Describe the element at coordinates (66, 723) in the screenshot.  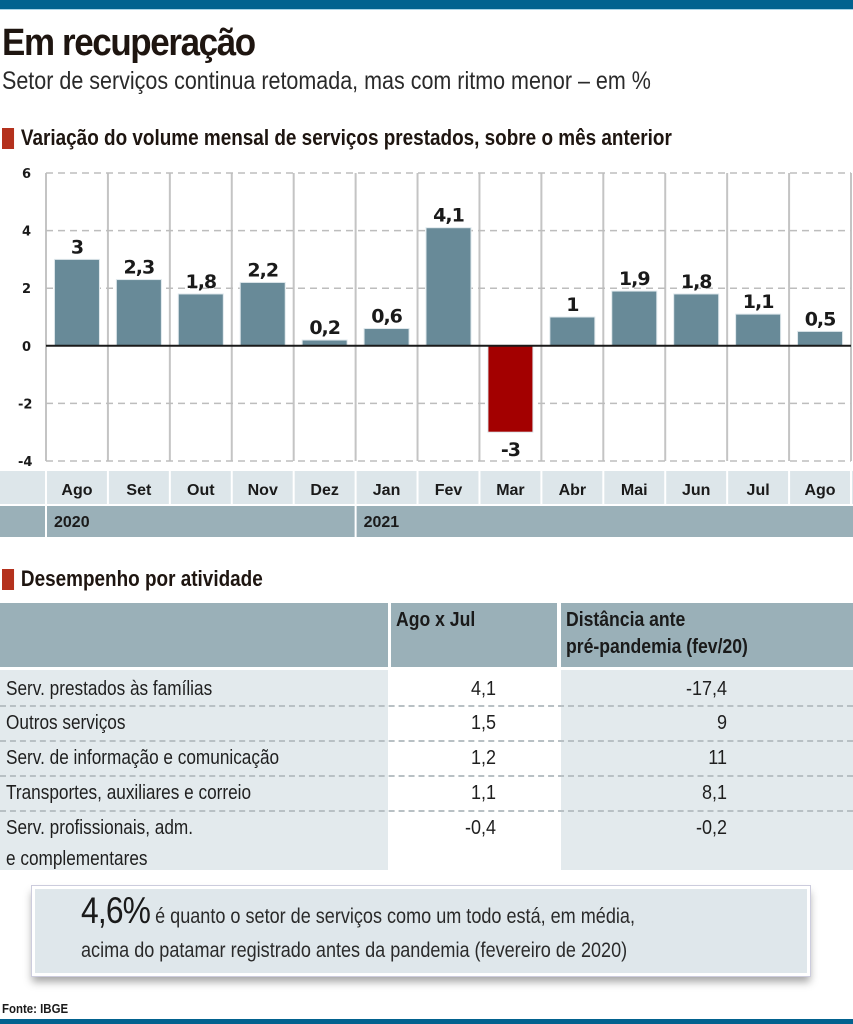
I see `row-label: Outros serviços` at that location.